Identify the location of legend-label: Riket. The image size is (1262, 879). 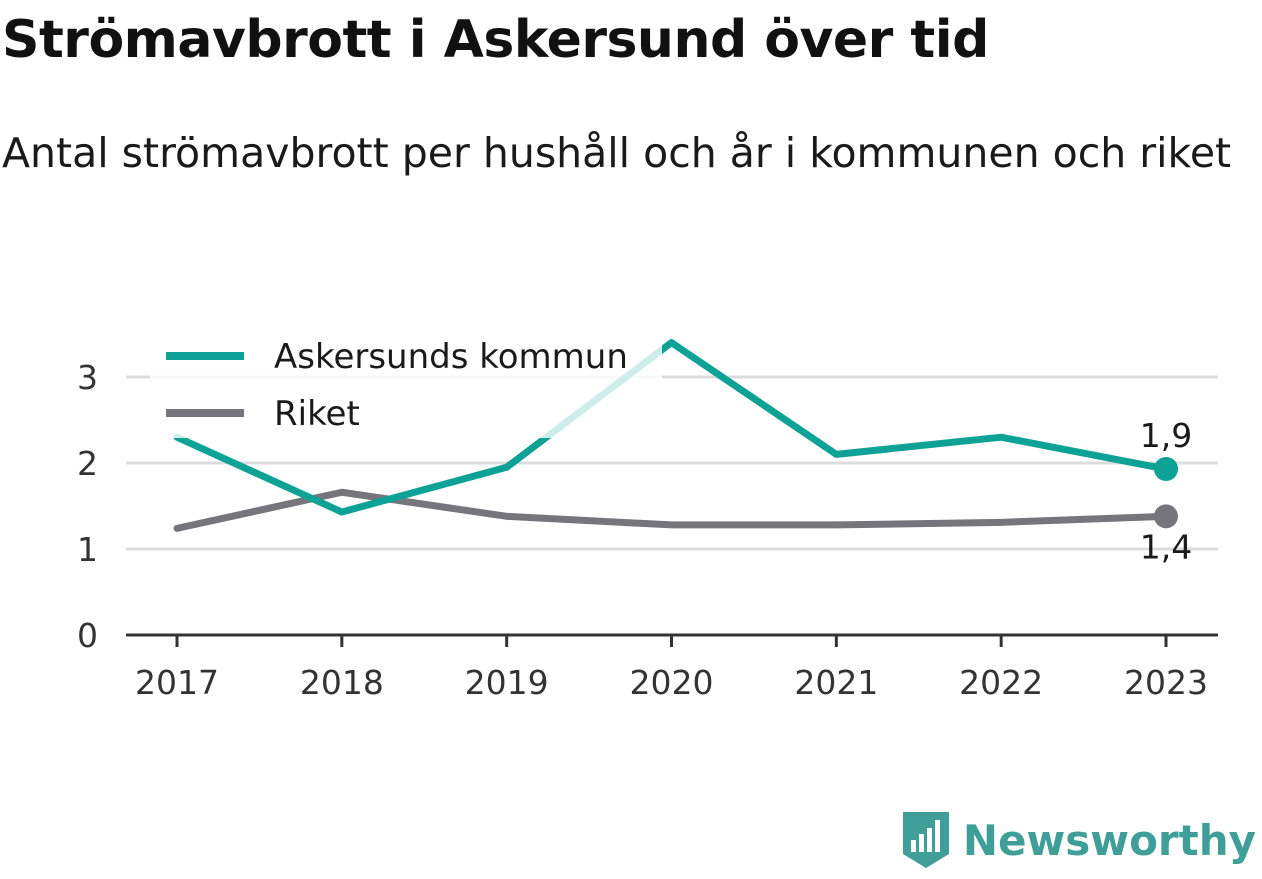
(317, 414).